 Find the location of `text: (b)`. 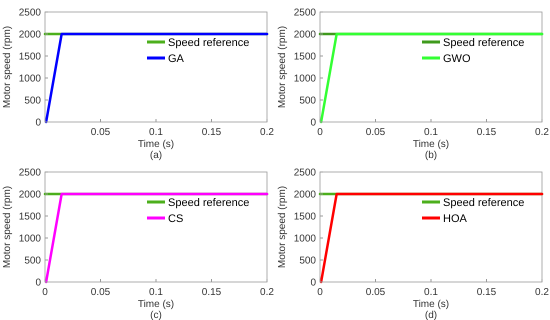

text: (b) is located at coordinates (431, 155).